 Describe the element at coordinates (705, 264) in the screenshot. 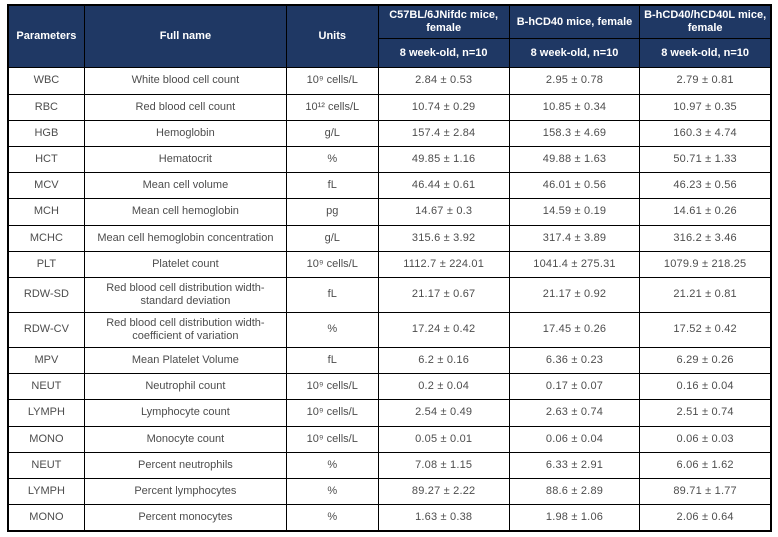

I see `value-cell-bhcd40-hcd40l: 1079.9 ± 218.25` at that location.